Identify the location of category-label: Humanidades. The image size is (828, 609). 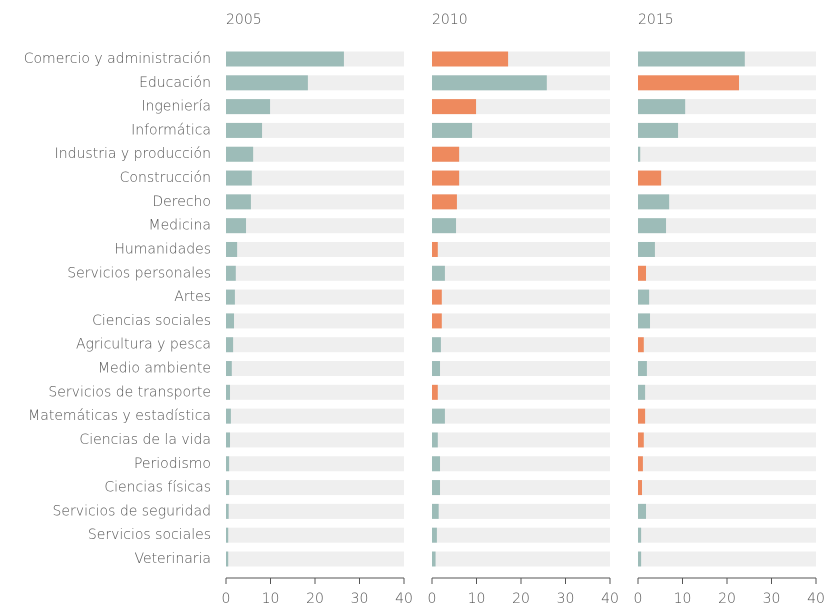
(162, 249).